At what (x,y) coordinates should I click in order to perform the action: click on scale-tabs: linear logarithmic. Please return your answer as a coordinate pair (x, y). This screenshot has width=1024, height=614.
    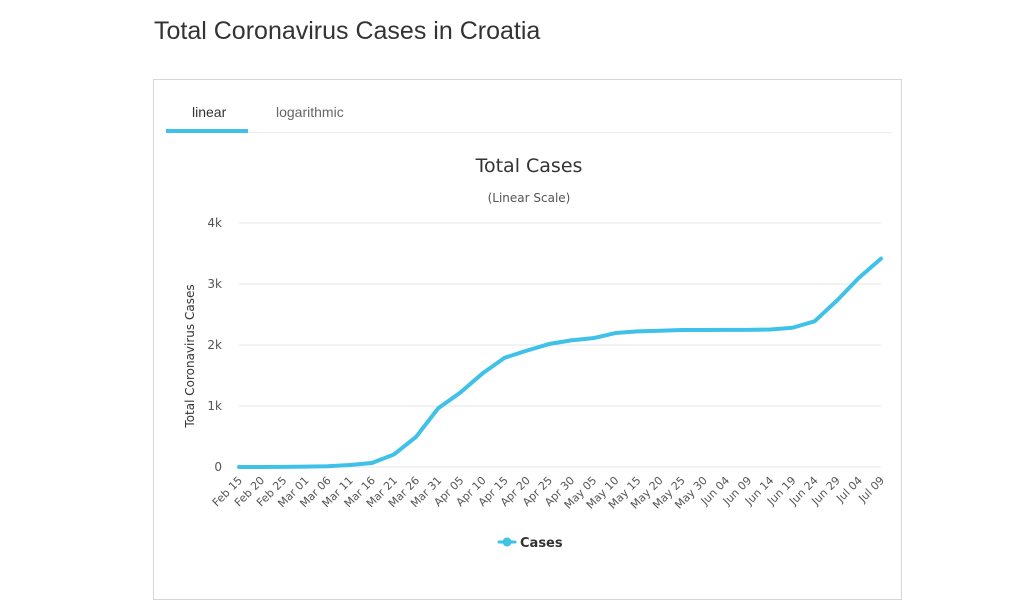
    Looking at the image, I should click on (529, 113).